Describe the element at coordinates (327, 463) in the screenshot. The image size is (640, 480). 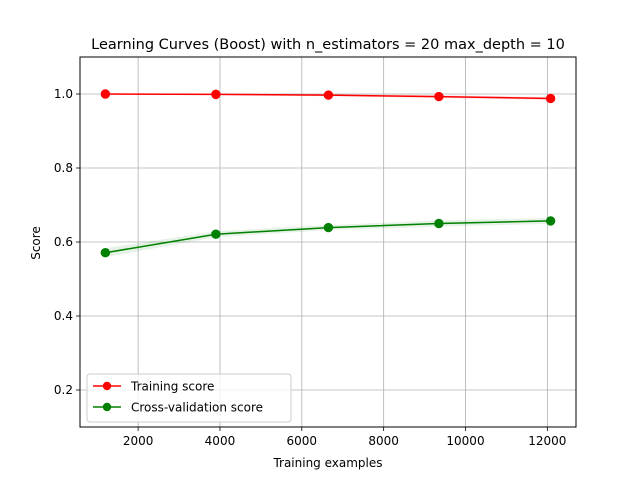
I see `x-axis-label: Training examples` at that location.